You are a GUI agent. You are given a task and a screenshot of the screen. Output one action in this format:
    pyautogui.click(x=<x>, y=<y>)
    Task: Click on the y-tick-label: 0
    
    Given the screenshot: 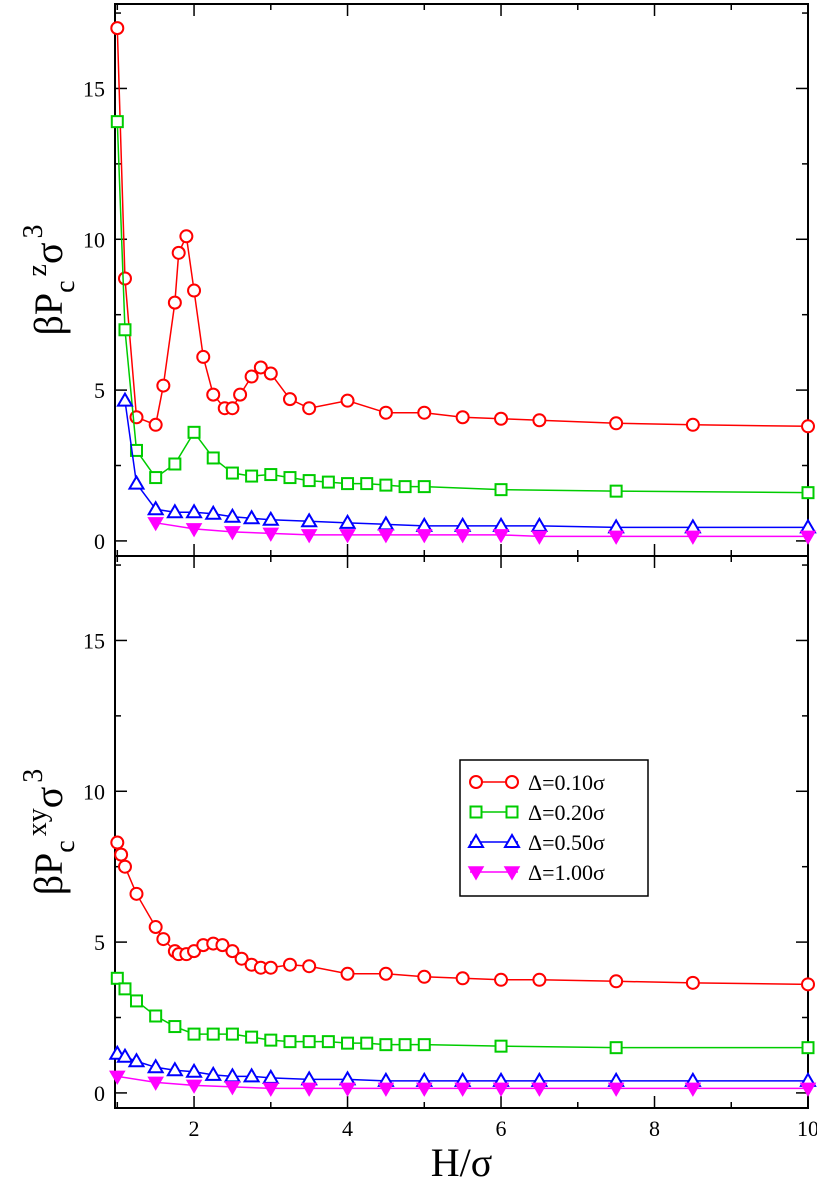 What is the action you would take?
    pyautogui.click(x=99, y=1093)
    